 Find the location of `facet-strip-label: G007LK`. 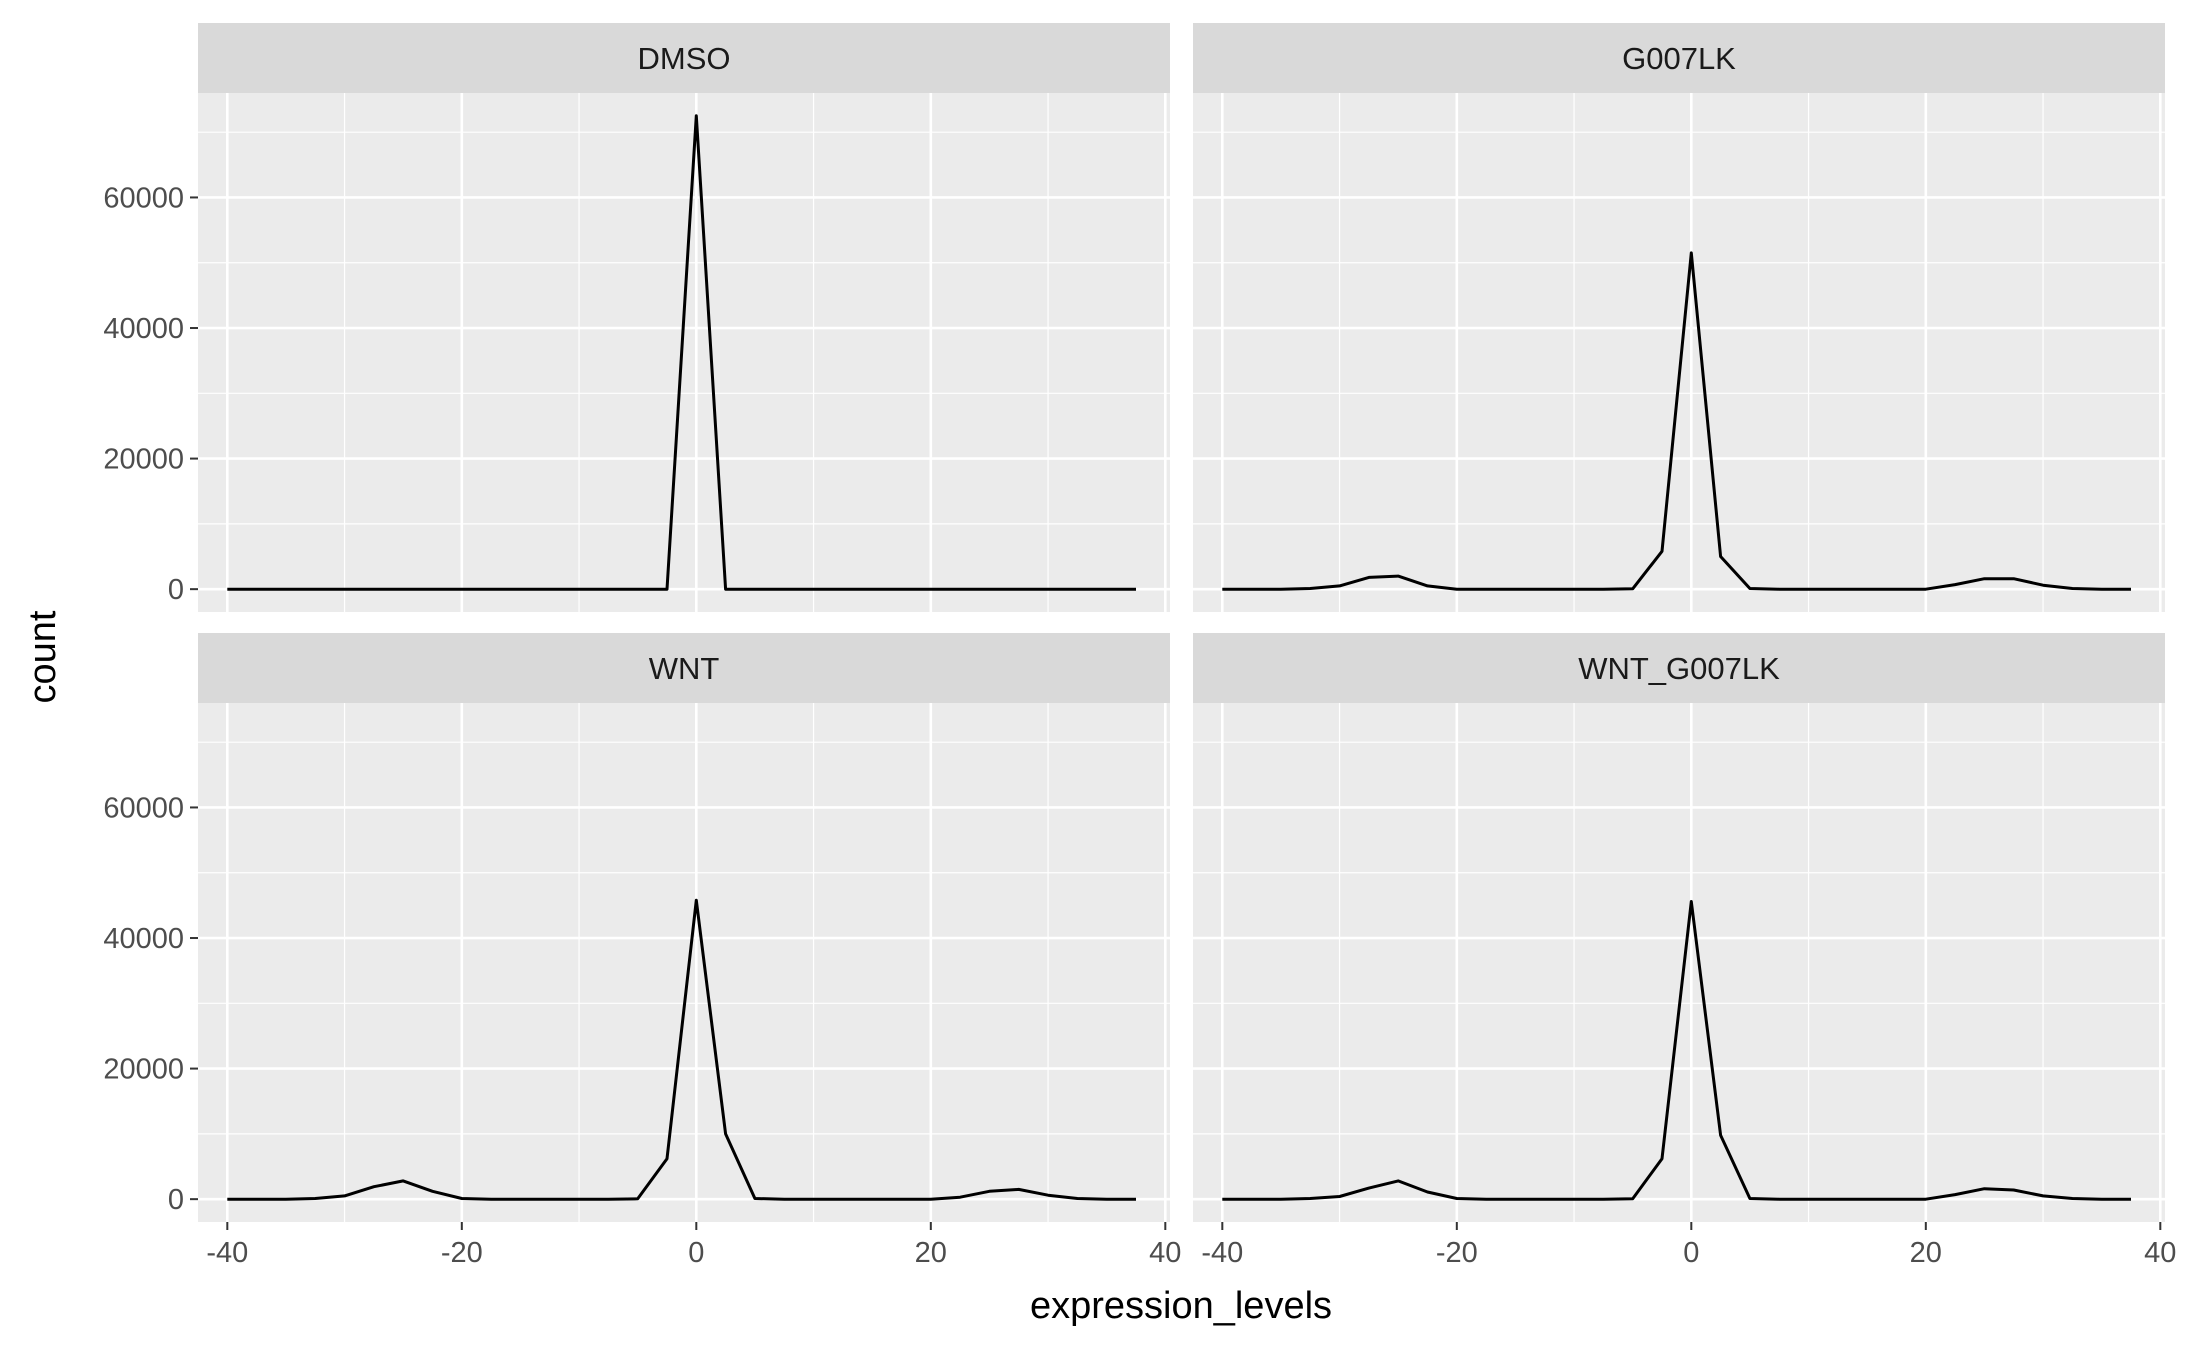

facet-strip-label: G007LK is located at coordinates (1679, 58).